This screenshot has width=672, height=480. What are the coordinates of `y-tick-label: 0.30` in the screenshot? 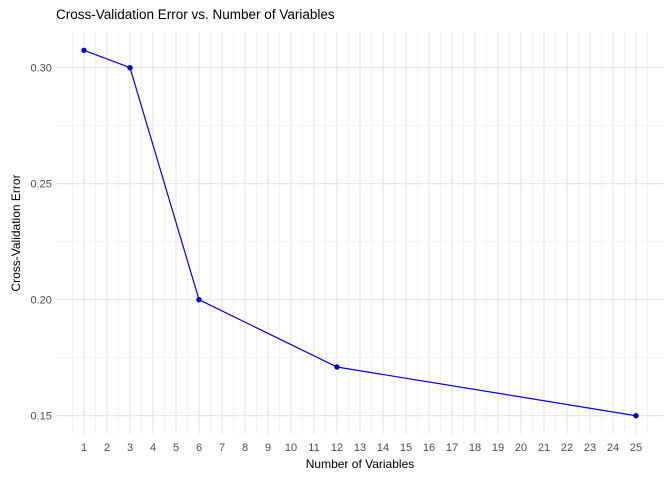 It's located at (40, 68).